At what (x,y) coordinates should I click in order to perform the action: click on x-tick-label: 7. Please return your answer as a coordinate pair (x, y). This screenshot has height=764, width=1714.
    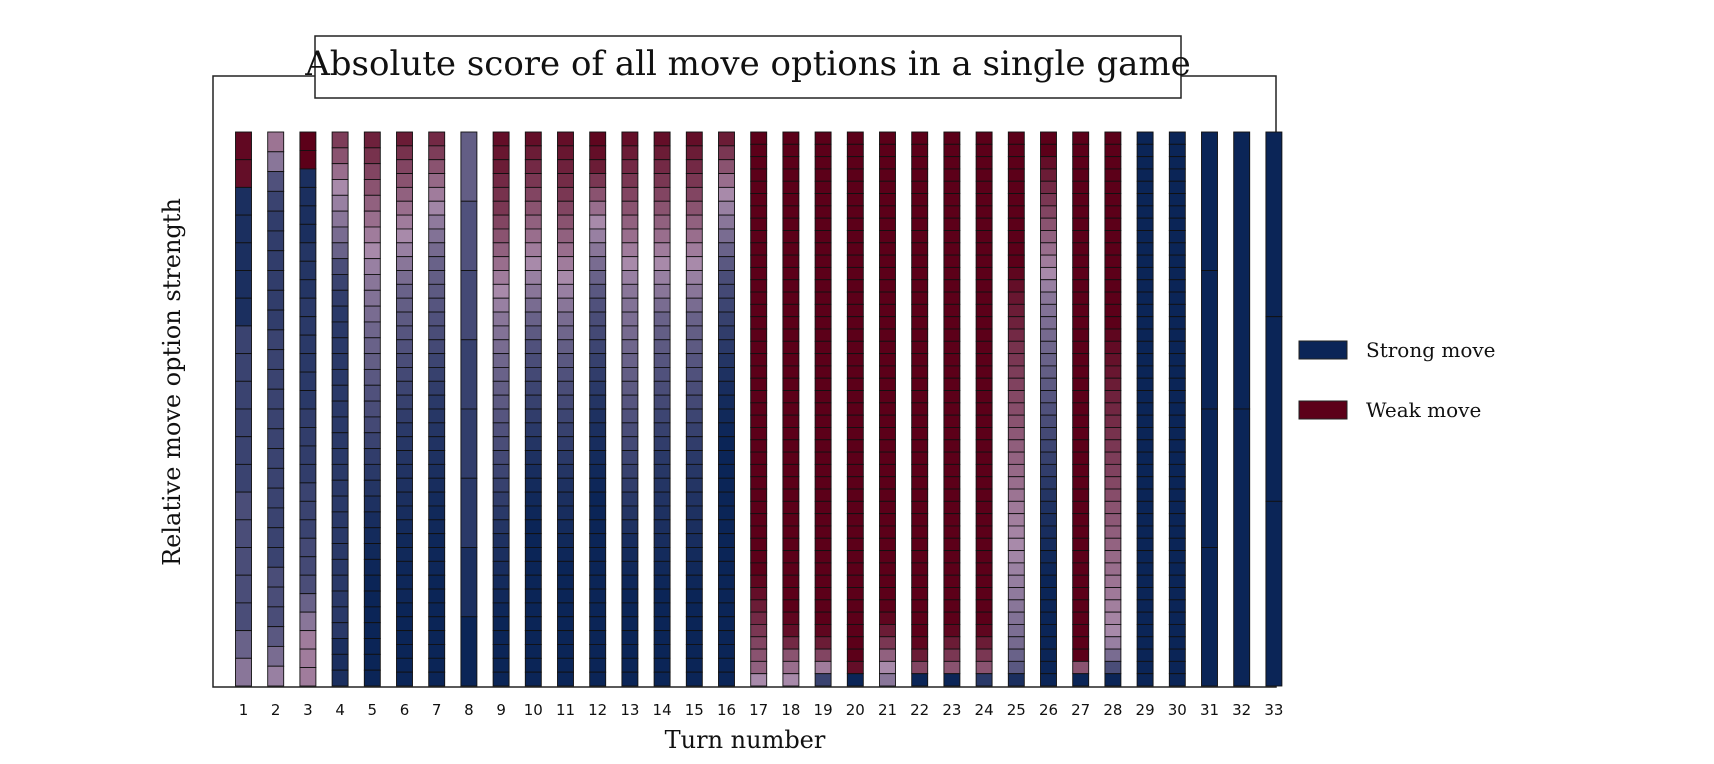
    Looking at the image, I should click on (437, 710).